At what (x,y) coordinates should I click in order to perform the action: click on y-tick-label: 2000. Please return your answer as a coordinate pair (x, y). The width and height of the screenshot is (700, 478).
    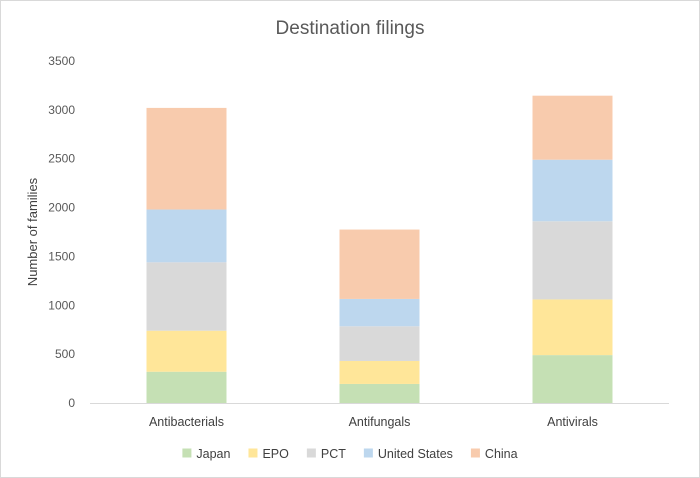
    Looking at the image, I should click on (61, 208).